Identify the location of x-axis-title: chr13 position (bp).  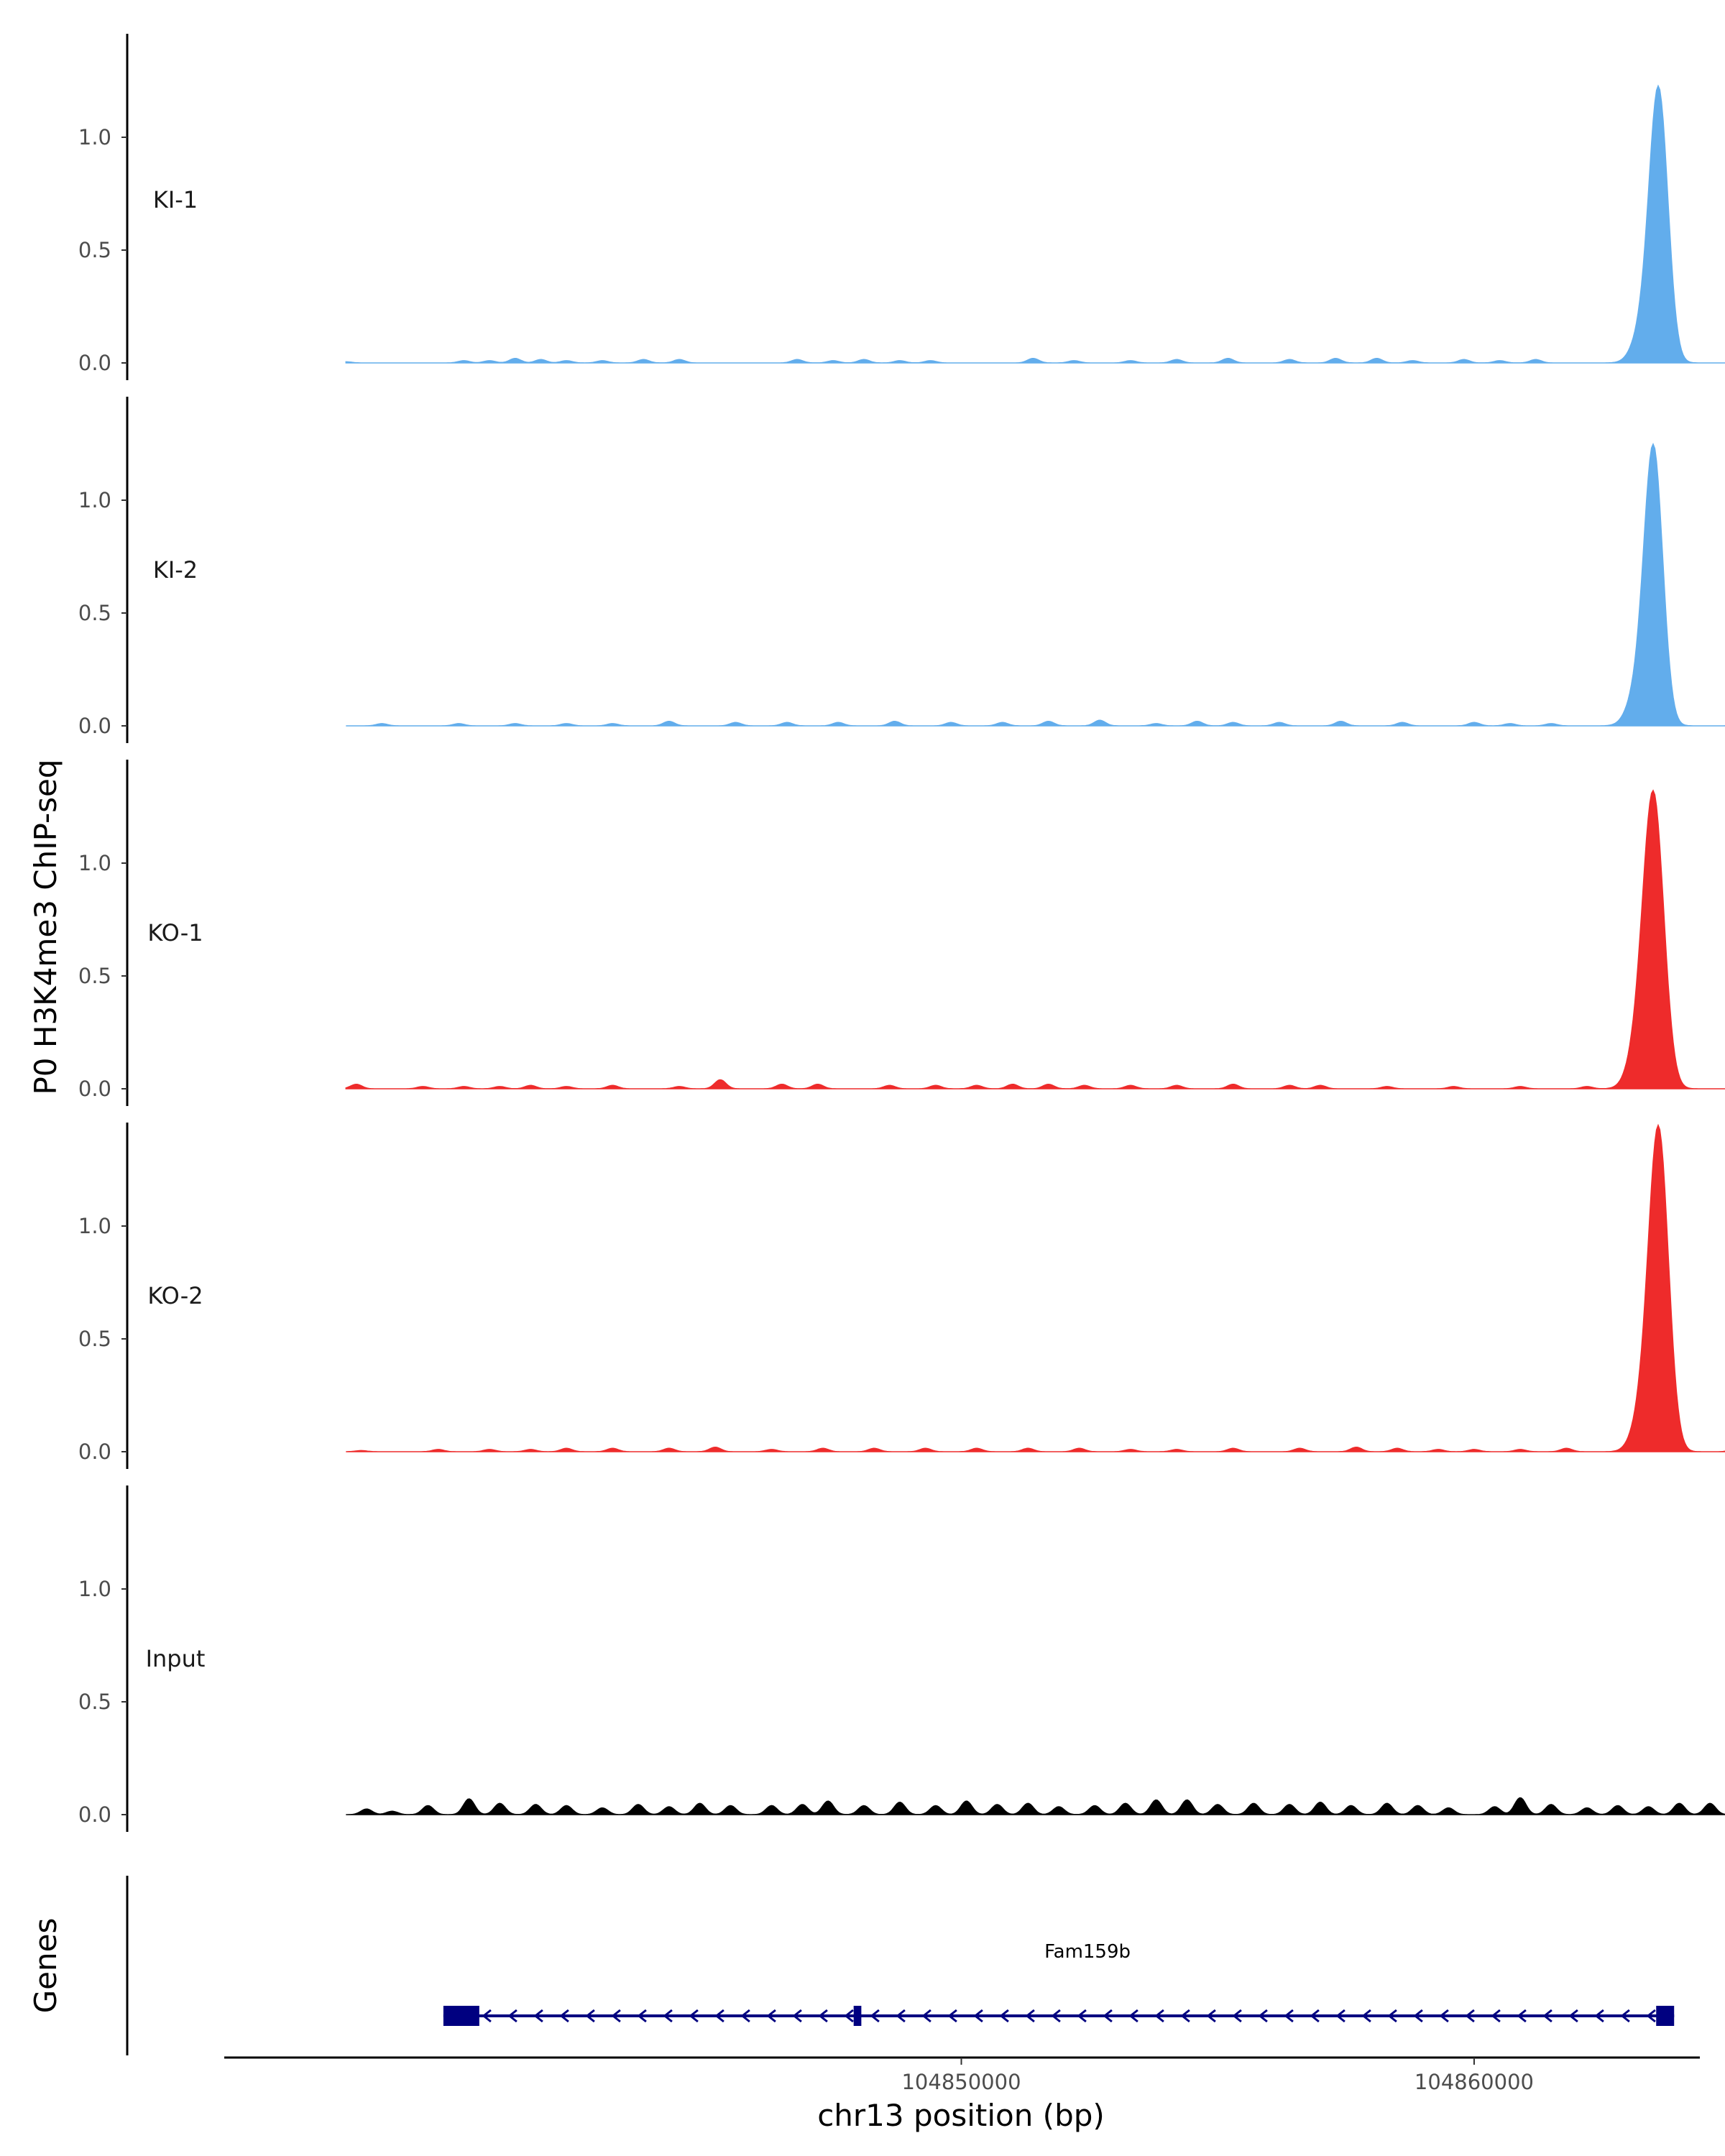
(961, 2115).